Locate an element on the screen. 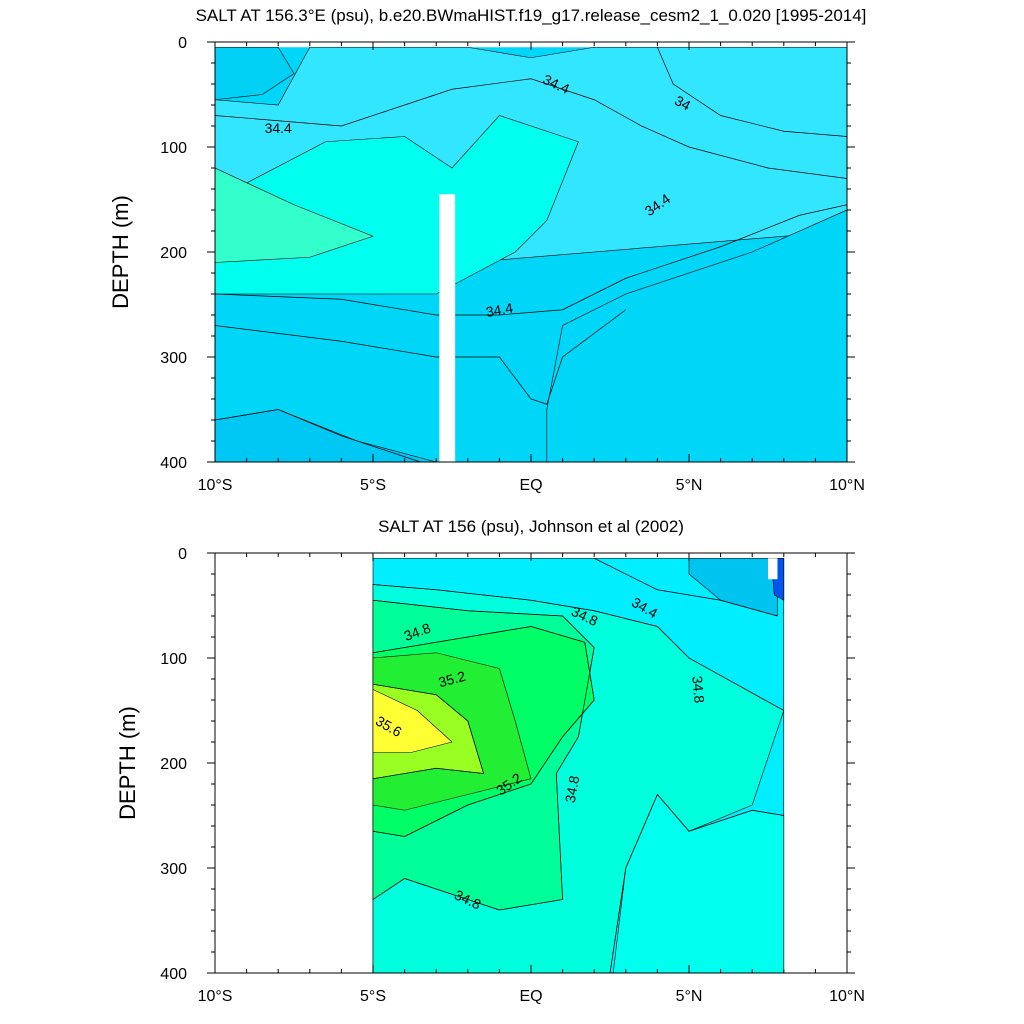 Image resolution: width=1024 pixels, height=1024 pixels. chart-title: SALT AT 156 (psu), Johnson et al (2002) is located at coordinates (531, 526).